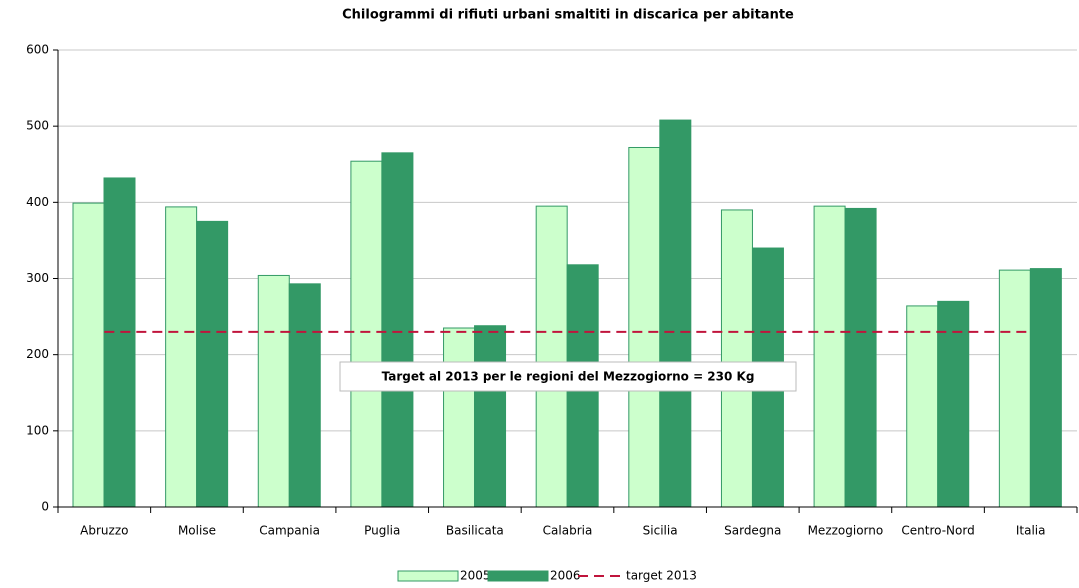  What do you see at coordinates (37, 50) in the screenshot?
I see `y-tick-label: 600` at bounding box center [37, 50].